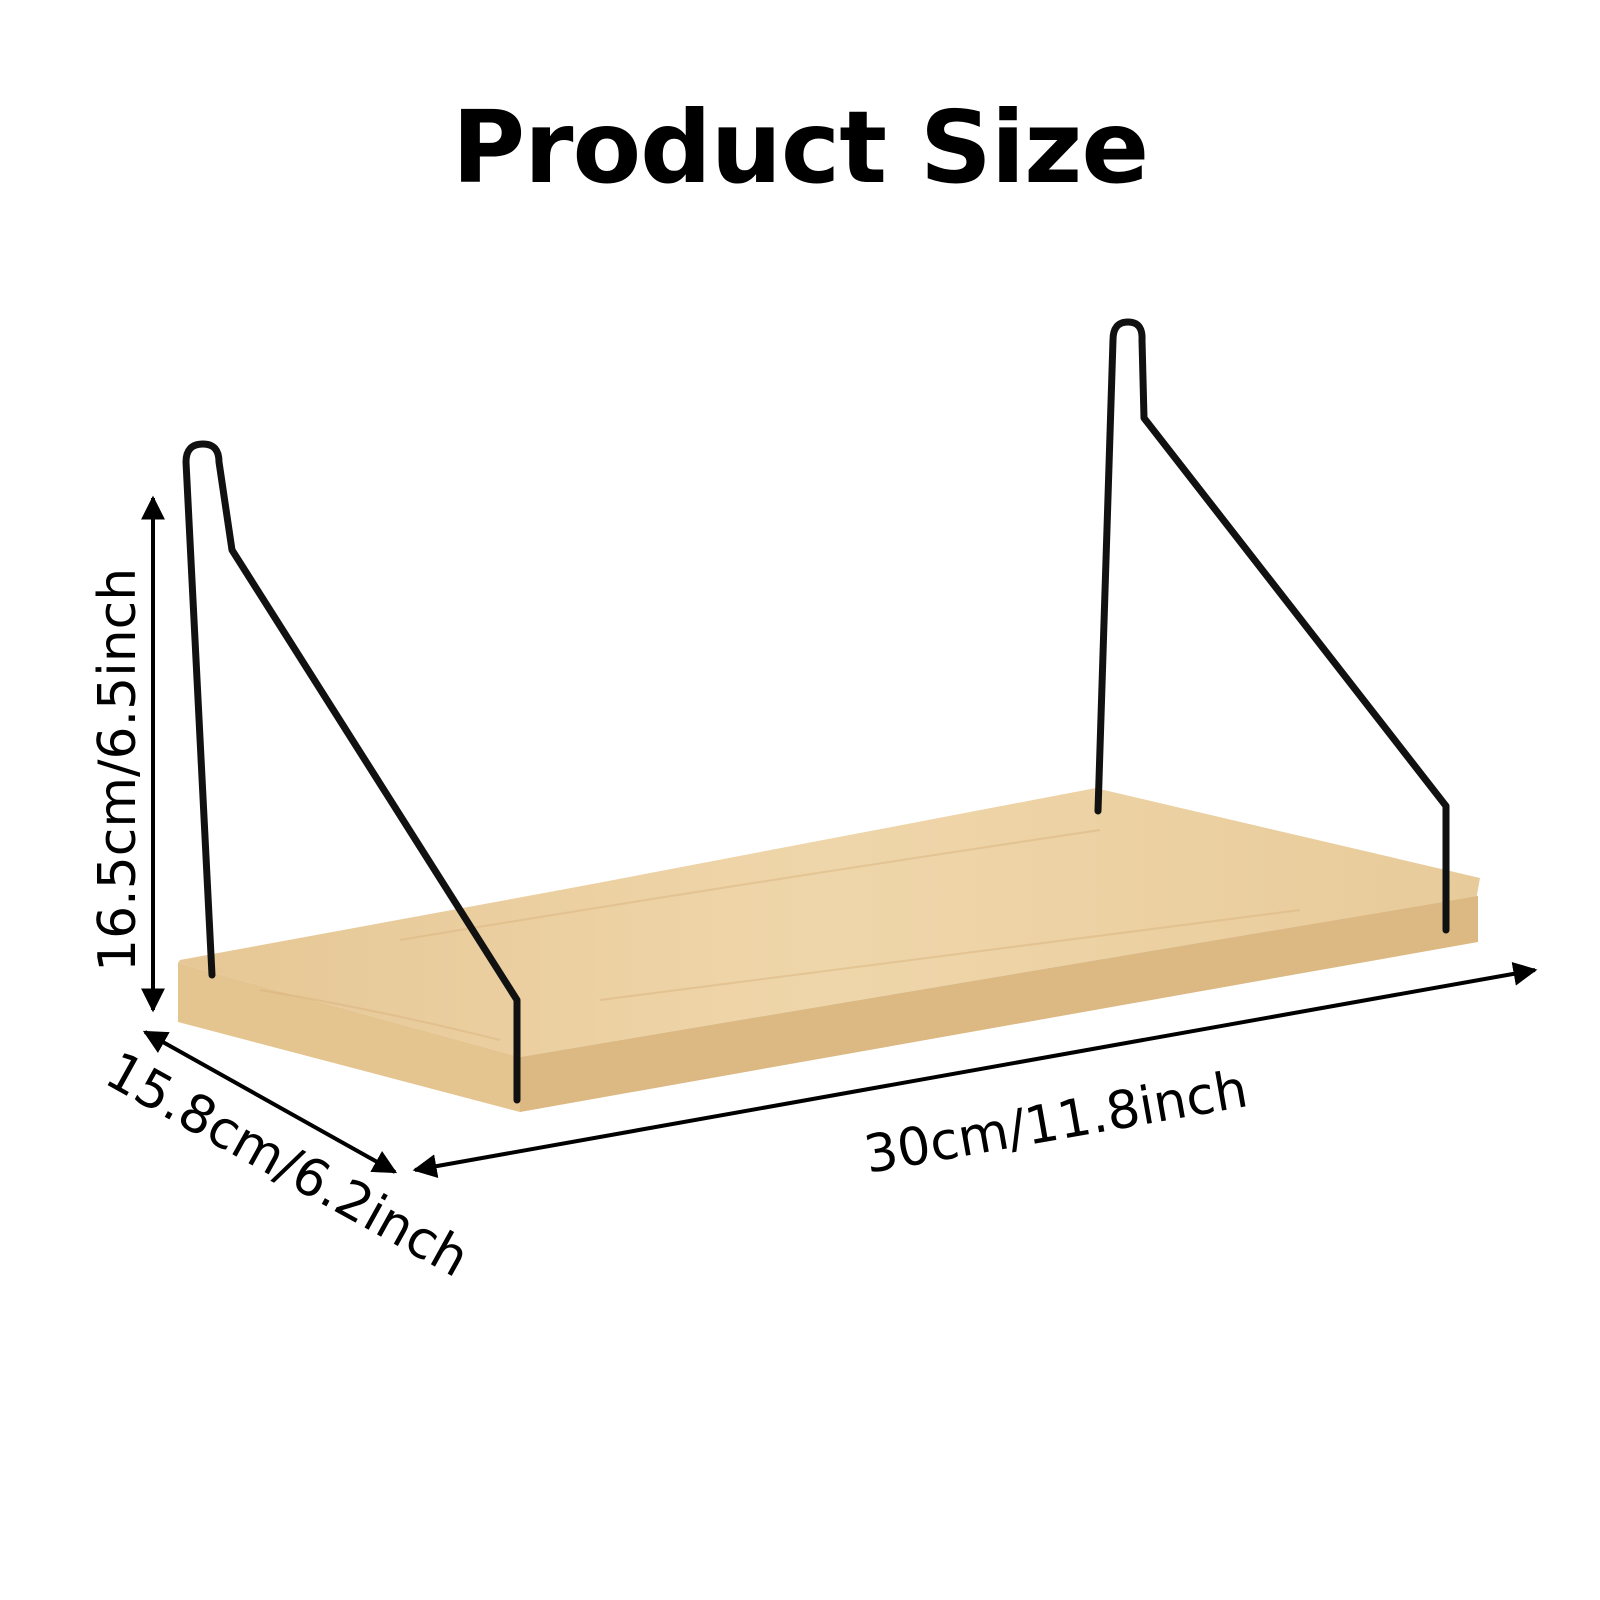 This screenshot has width=1600, height=1600. I want to click on wire-bracket-right, so click(1272, 626).